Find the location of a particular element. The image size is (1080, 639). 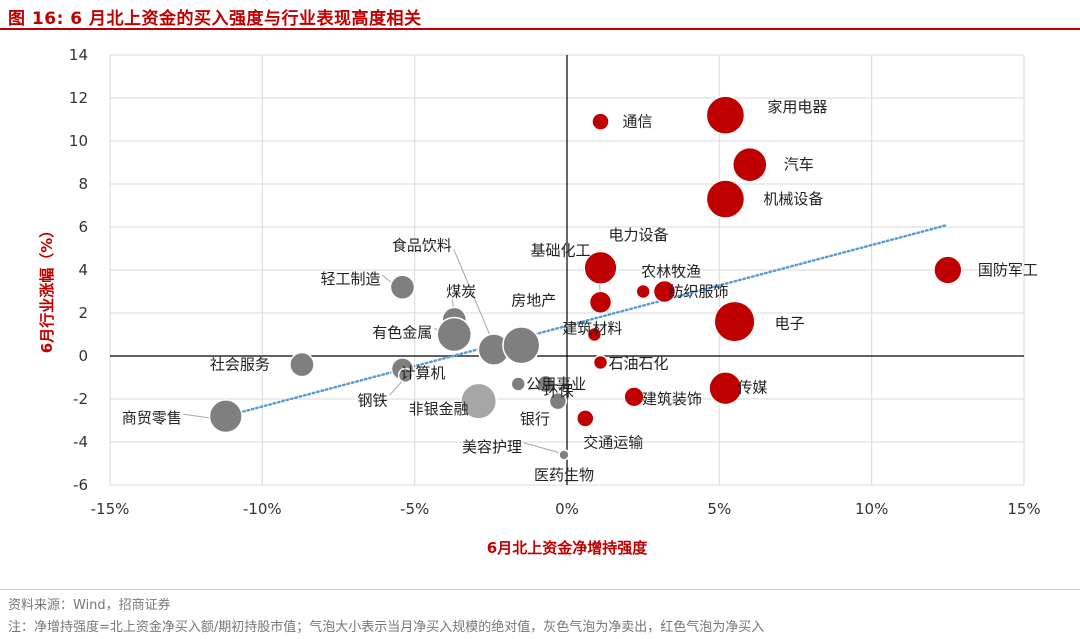

bubble-label: 有色金属 is located at coordinates (402, 333).